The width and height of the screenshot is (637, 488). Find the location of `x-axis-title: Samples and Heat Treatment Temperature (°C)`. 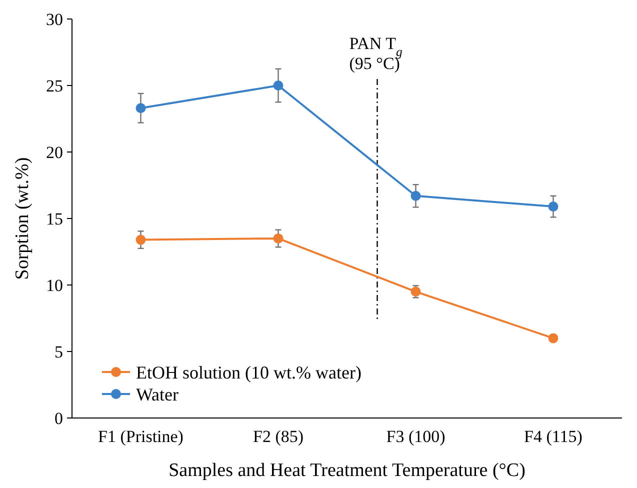

x-axis-title: Samples and Heat Treatment Temperature (°C) is located at coordinates (347, 470).